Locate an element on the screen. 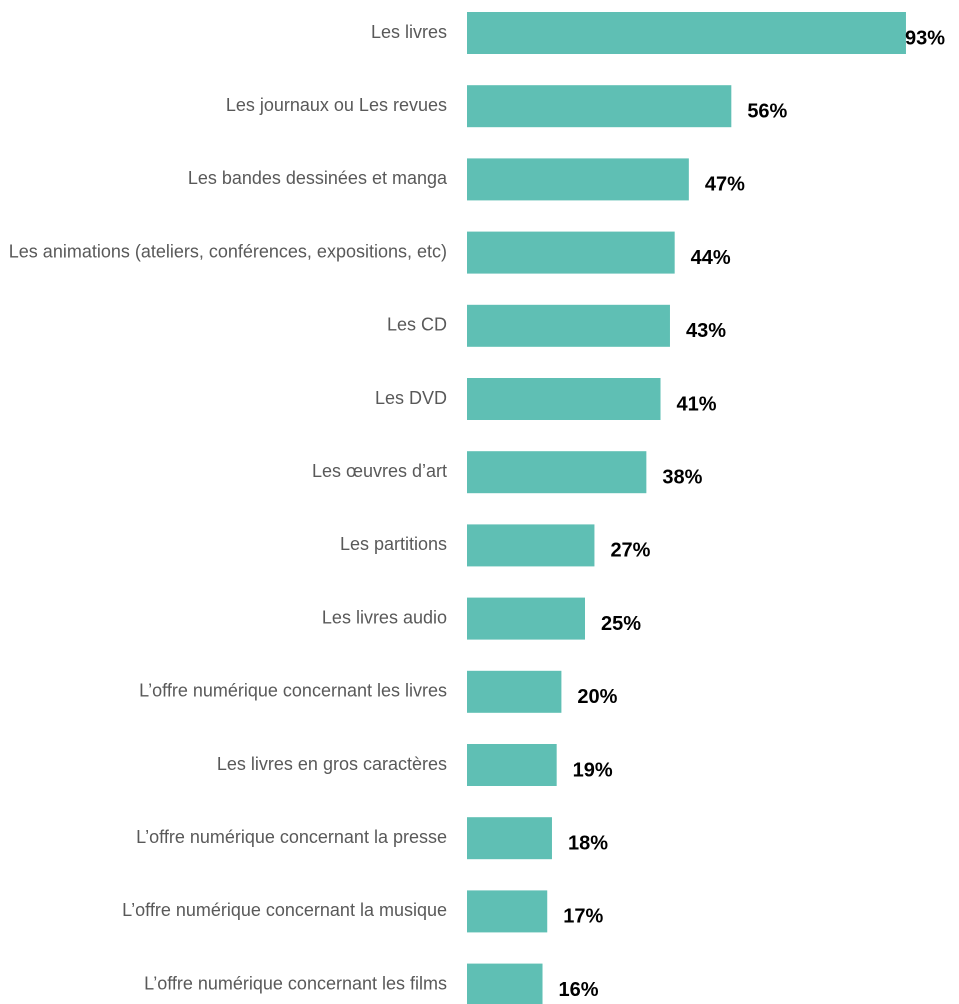  value-label: 41% is located at coordinates (697, 404).